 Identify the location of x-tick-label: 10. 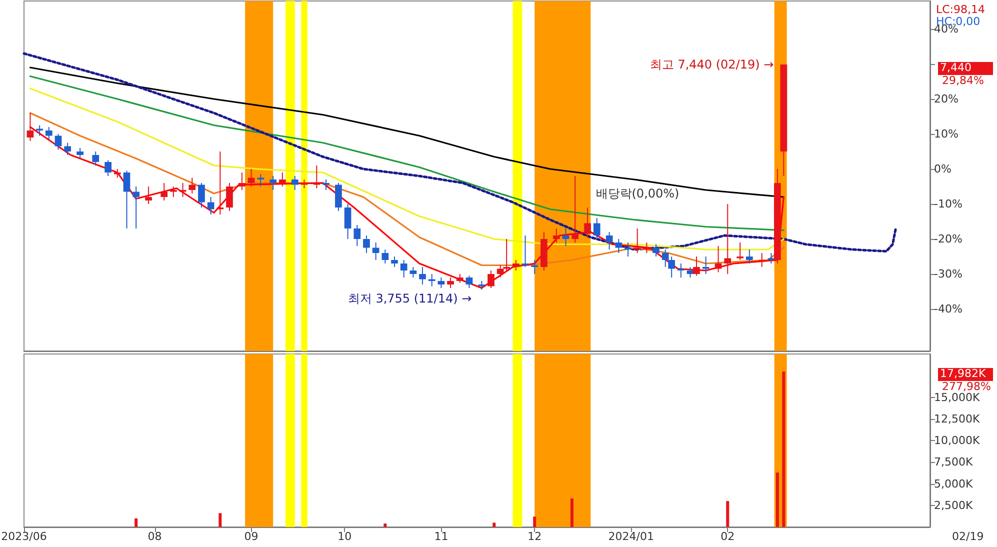
(345, 536).